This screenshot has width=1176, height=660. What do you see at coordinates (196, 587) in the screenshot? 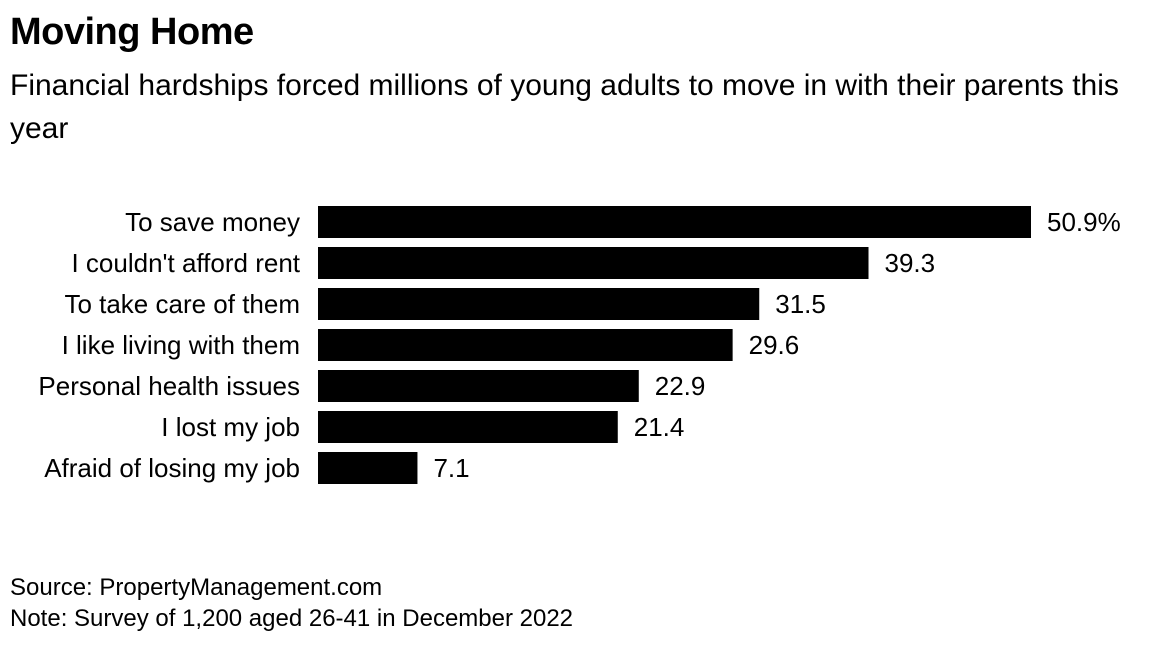
I see `source-note: Source: PropertyManagement.com` at bounding box center [196, 587].